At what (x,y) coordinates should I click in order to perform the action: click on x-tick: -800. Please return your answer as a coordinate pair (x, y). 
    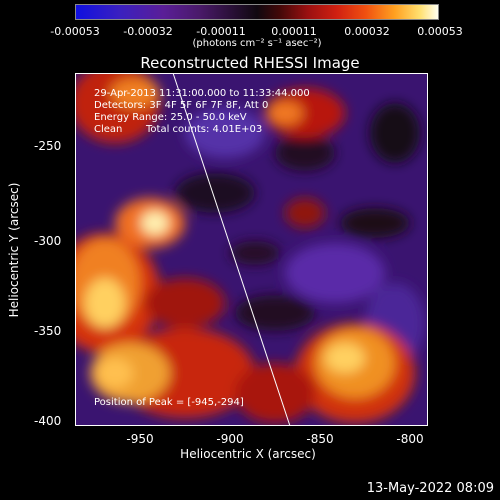
    Looking at the image, I should click on (410, 439).